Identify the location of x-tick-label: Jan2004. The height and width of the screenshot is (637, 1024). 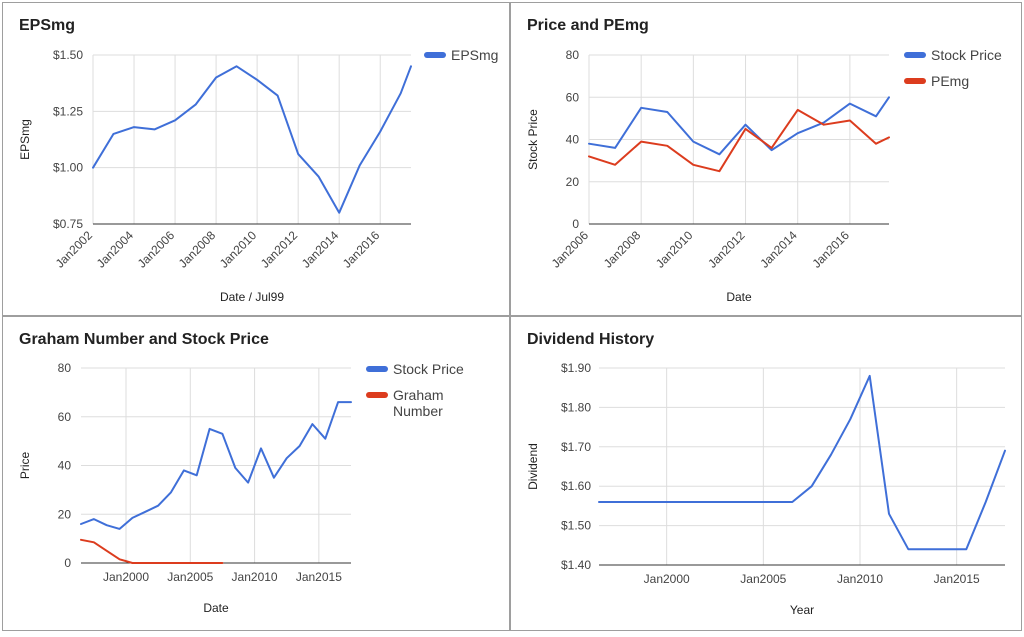
(115, 249).